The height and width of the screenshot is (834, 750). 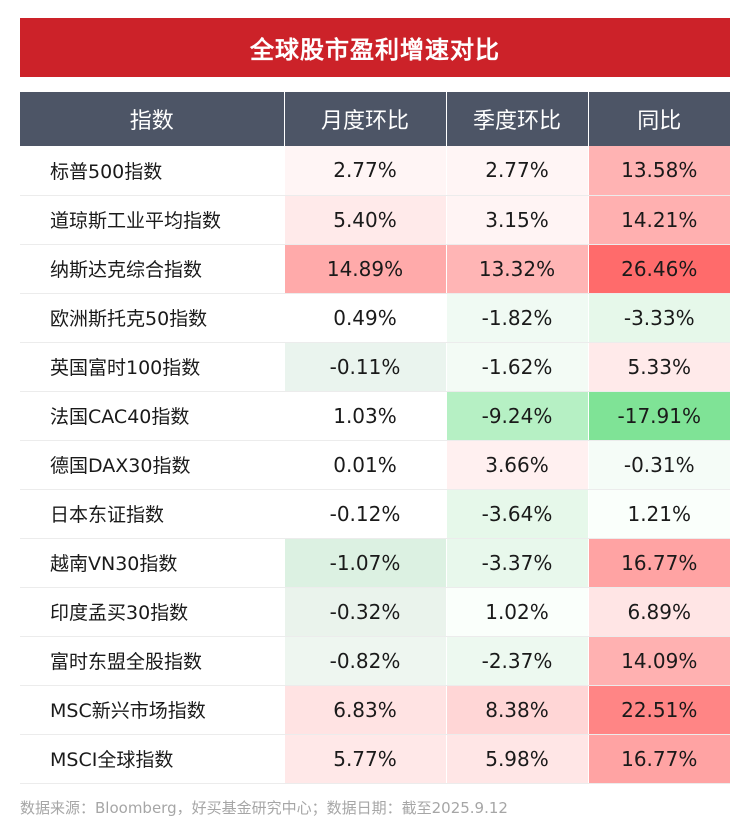 I want to click on cell-mom: -0.12%, so click(x=364, y=514).